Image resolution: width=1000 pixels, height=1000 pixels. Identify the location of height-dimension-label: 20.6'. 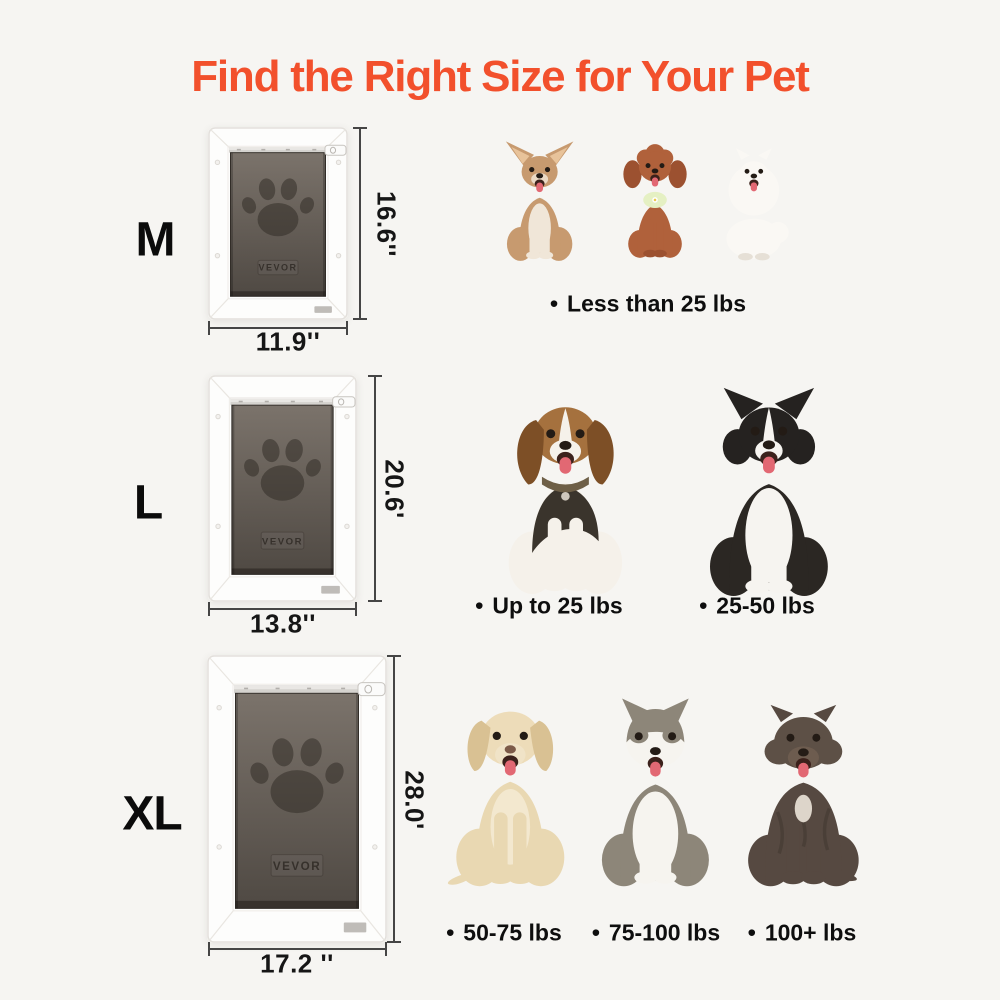
(394, 489).